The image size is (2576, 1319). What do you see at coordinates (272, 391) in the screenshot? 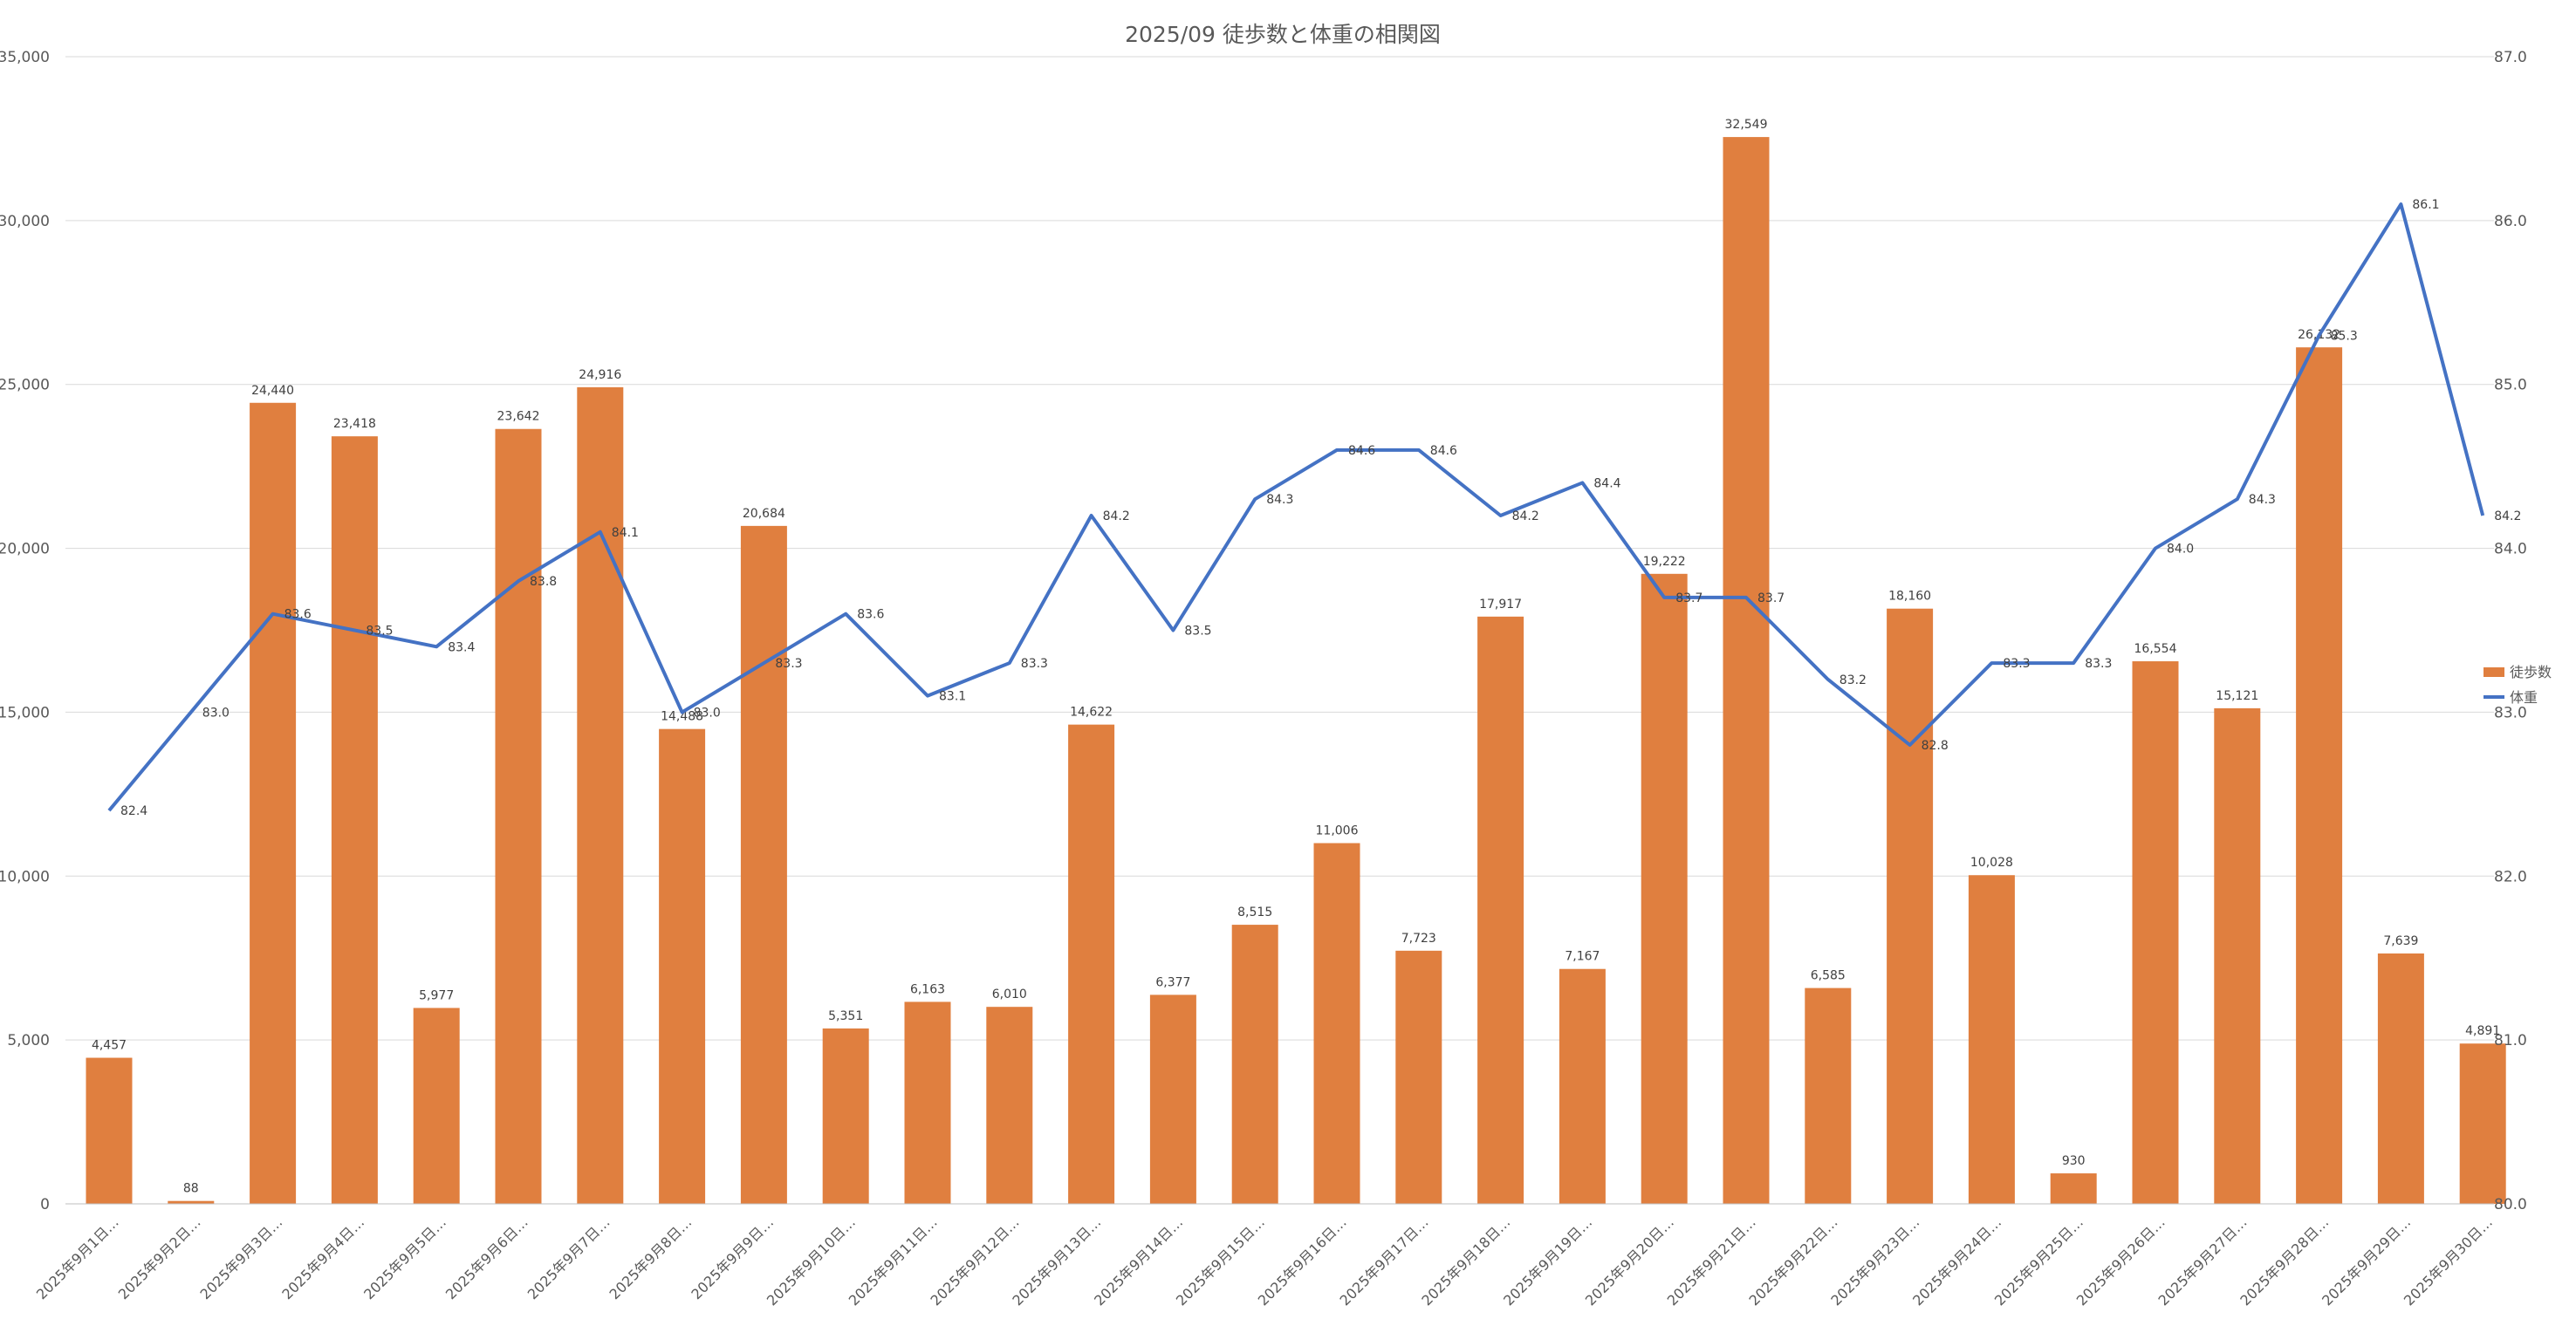
I see `bar-data-label: 24,440` at bounding box center [272, 391].